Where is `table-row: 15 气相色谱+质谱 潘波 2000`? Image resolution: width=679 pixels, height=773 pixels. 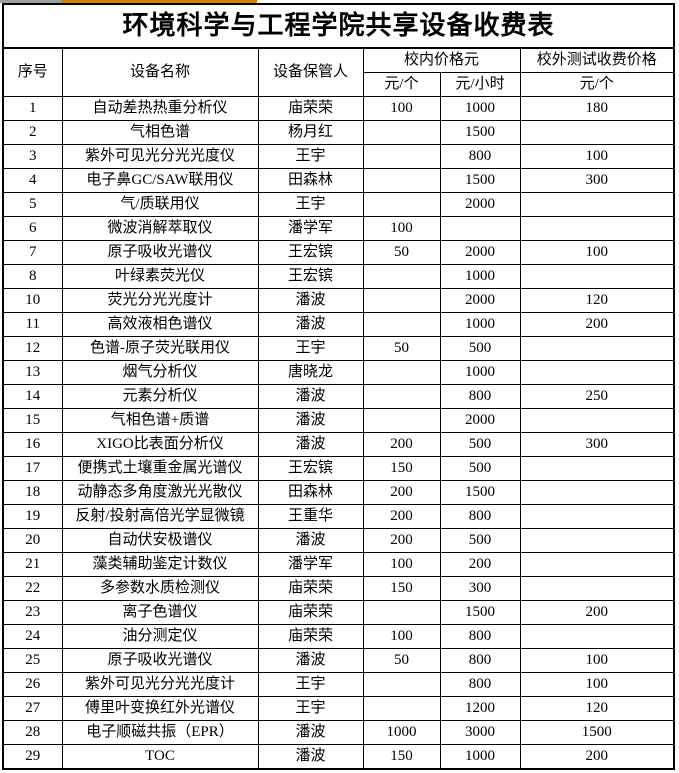
table-row: 15 气相色谱+质谱 潘波 2000 is located at coordinates (338, 420).